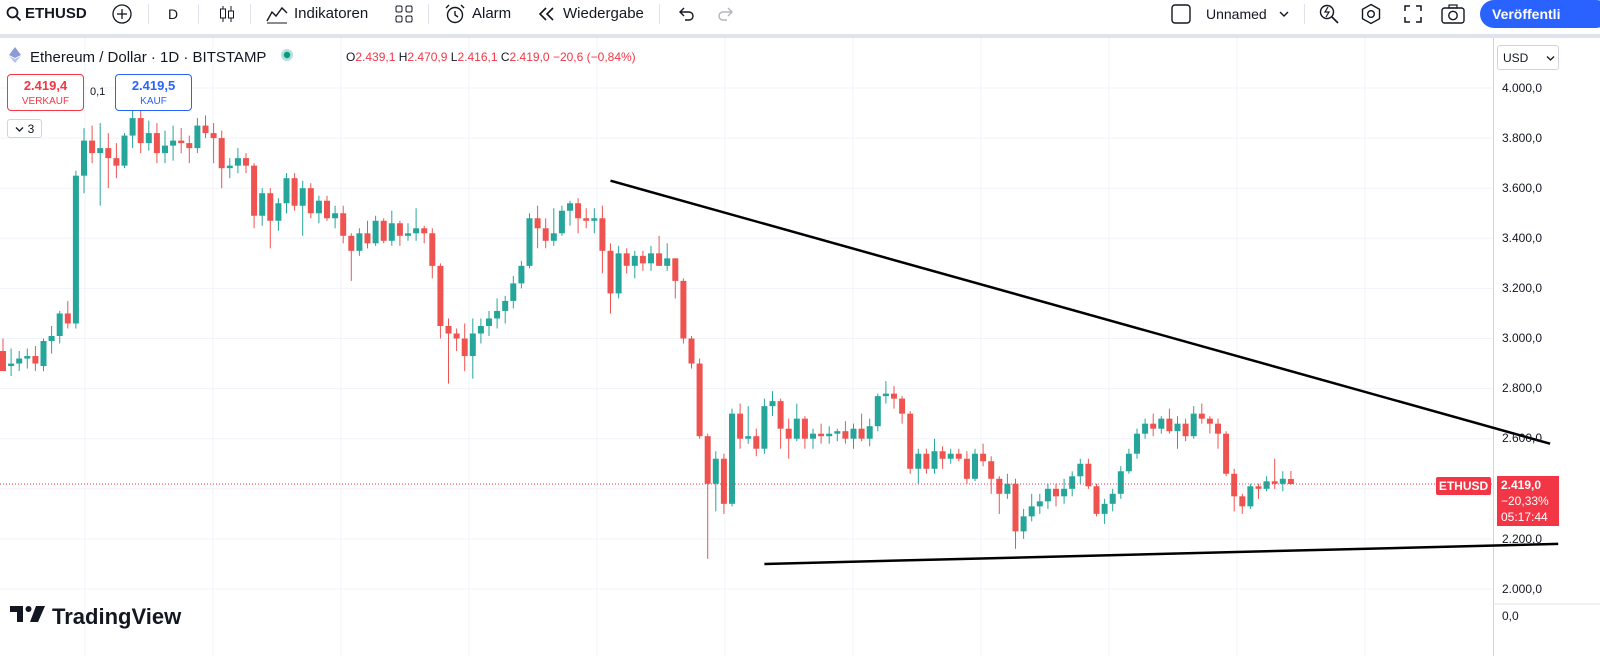  I want to click on chevron-down-icon, so click(1284, 14).